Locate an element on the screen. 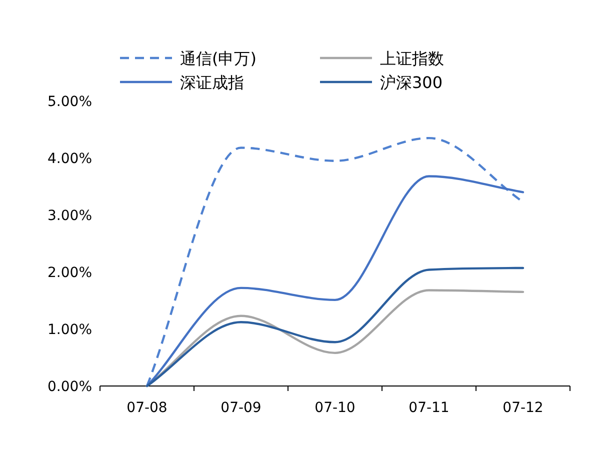 The image size is (611, 453). x-tick-label: 07-11 is located at coordinates (429, 408).